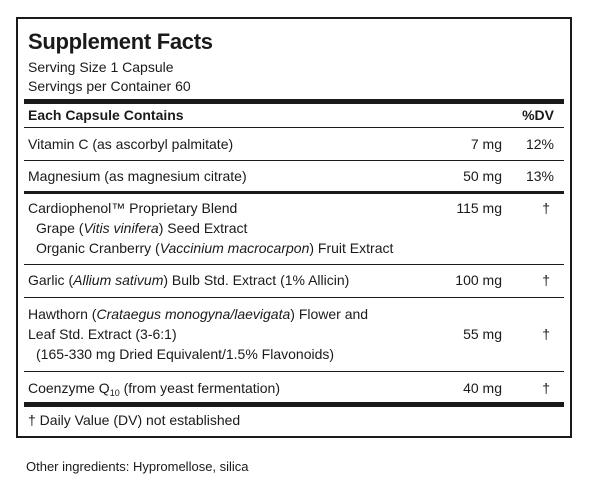 This screenshot has height=481, width=596. What do you see at coordinates (154, 389) in the screenshot?
I see `nutrient-name: Coenzyme Q10 (from yeast fermentation)` at bounding box center [154, 389].